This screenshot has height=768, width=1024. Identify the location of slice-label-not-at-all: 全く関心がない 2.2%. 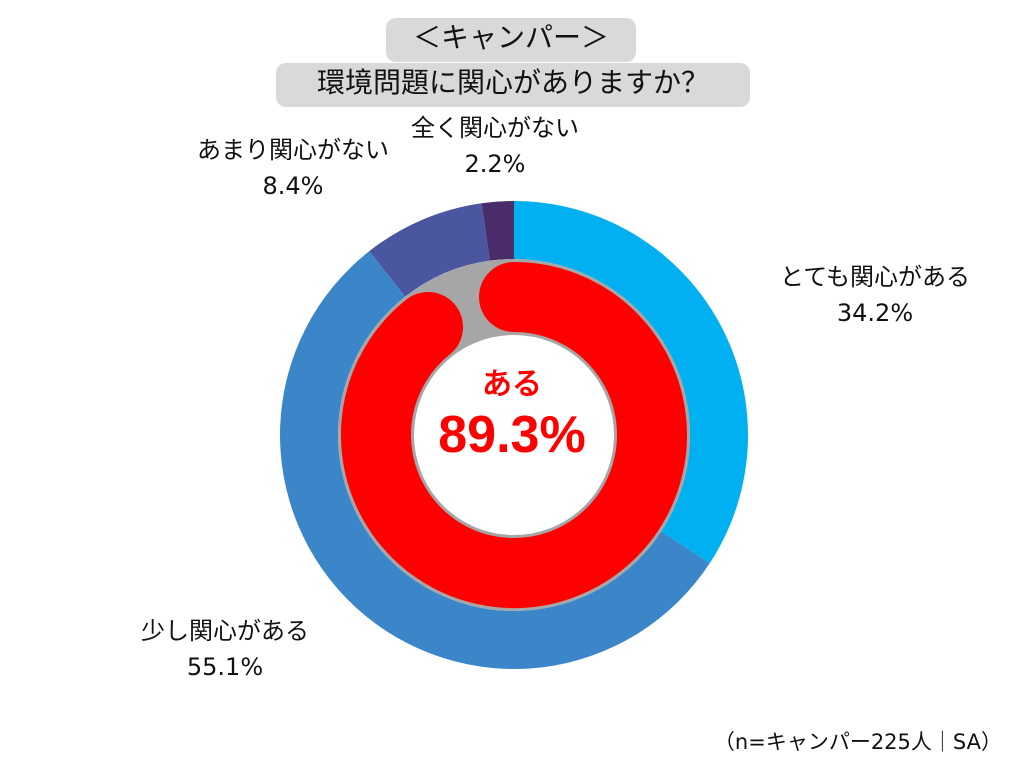
(495, 146).